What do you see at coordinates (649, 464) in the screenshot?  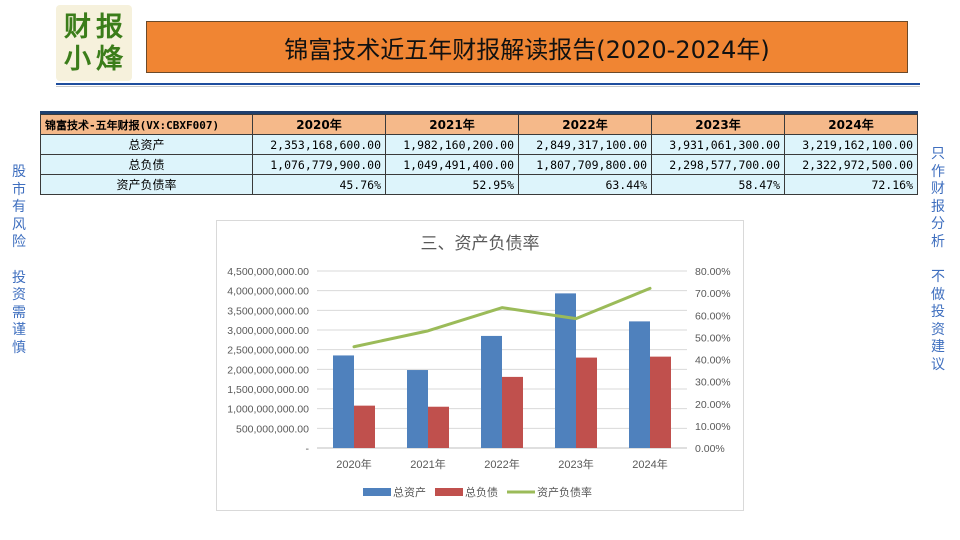 I see `x-tick-label: 2024年` at bounding box center [649, 464].